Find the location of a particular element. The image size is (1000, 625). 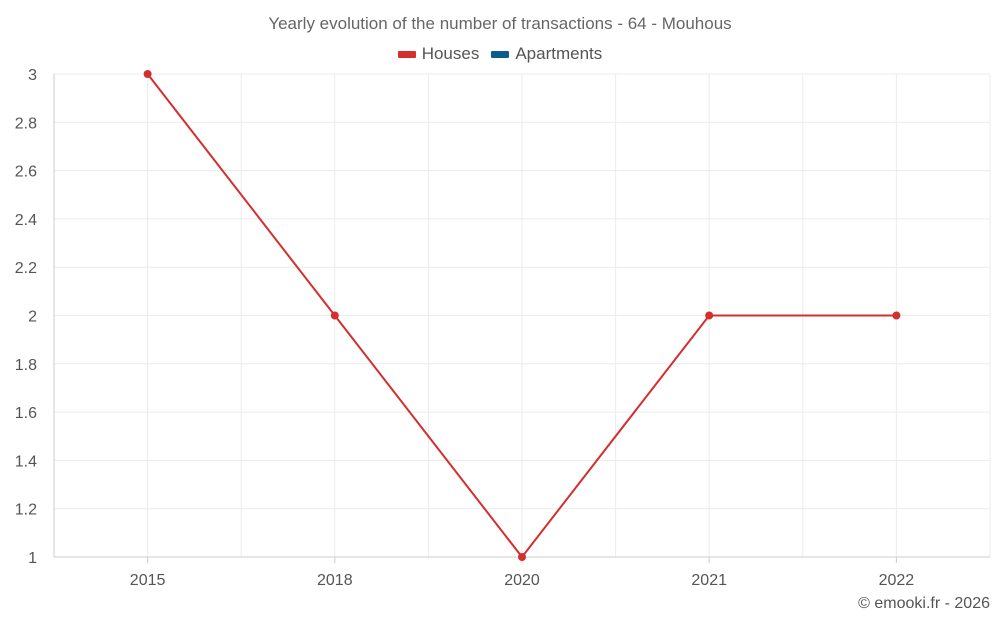

legend-swatch-houses is located at coordinates (406, 54).